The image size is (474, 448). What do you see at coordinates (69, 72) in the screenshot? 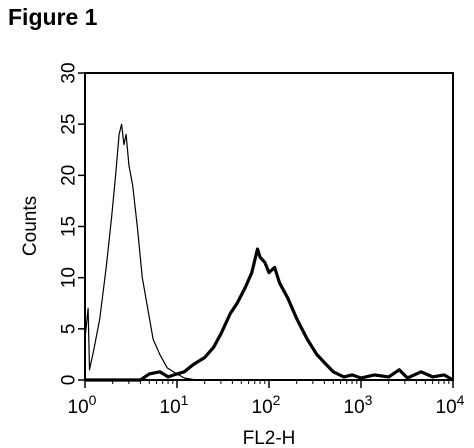
I see `y-tick-label: 30` at bounding box center [69, 72].